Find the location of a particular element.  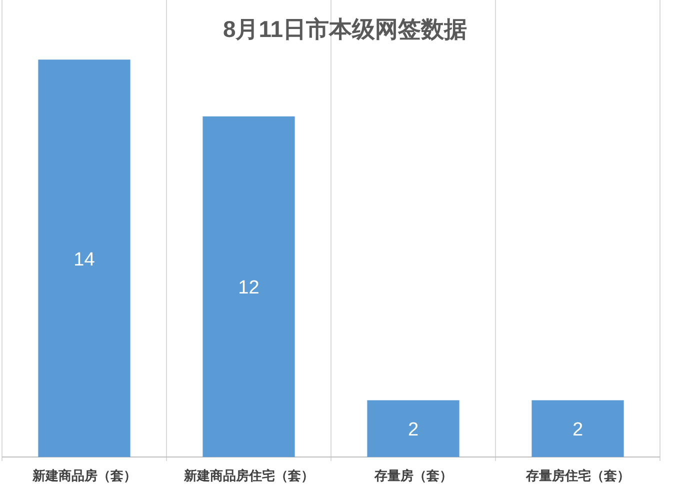

x-tick-label: 存量房住宅（套） is located at coordinates (577, 475).